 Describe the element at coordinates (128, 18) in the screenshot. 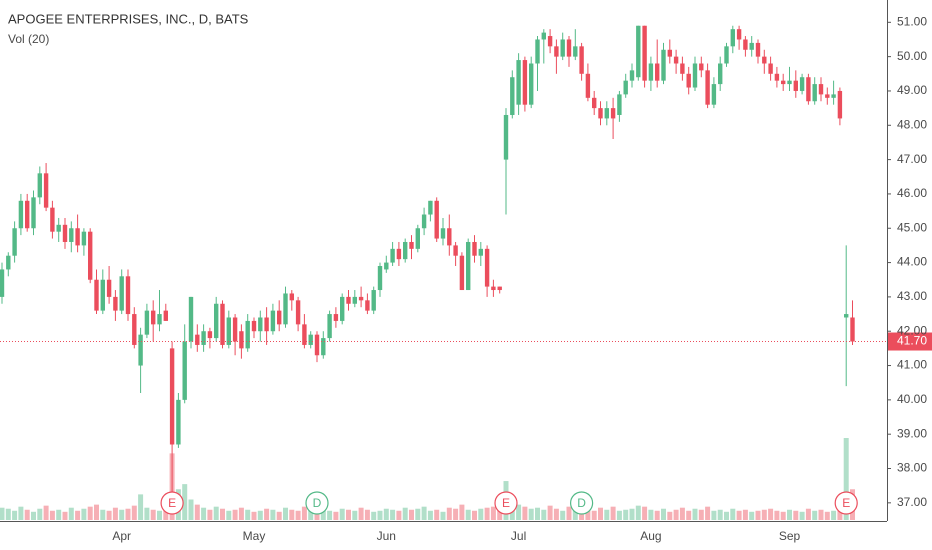

I see `chart-title: APOGEE ENTERPRISES, INC., D, BATS` at that location.